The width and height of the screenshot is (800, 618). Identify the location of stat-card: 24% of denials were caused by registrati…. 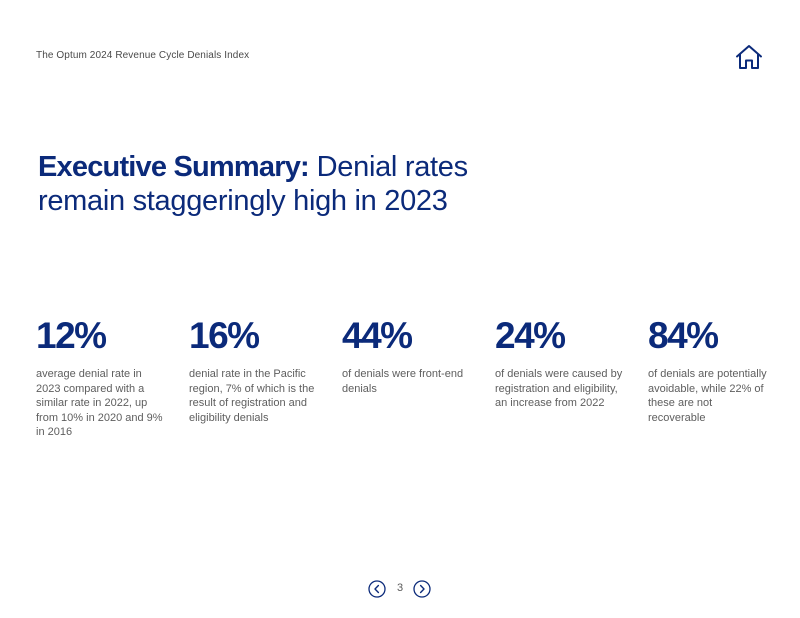
(559, 362).